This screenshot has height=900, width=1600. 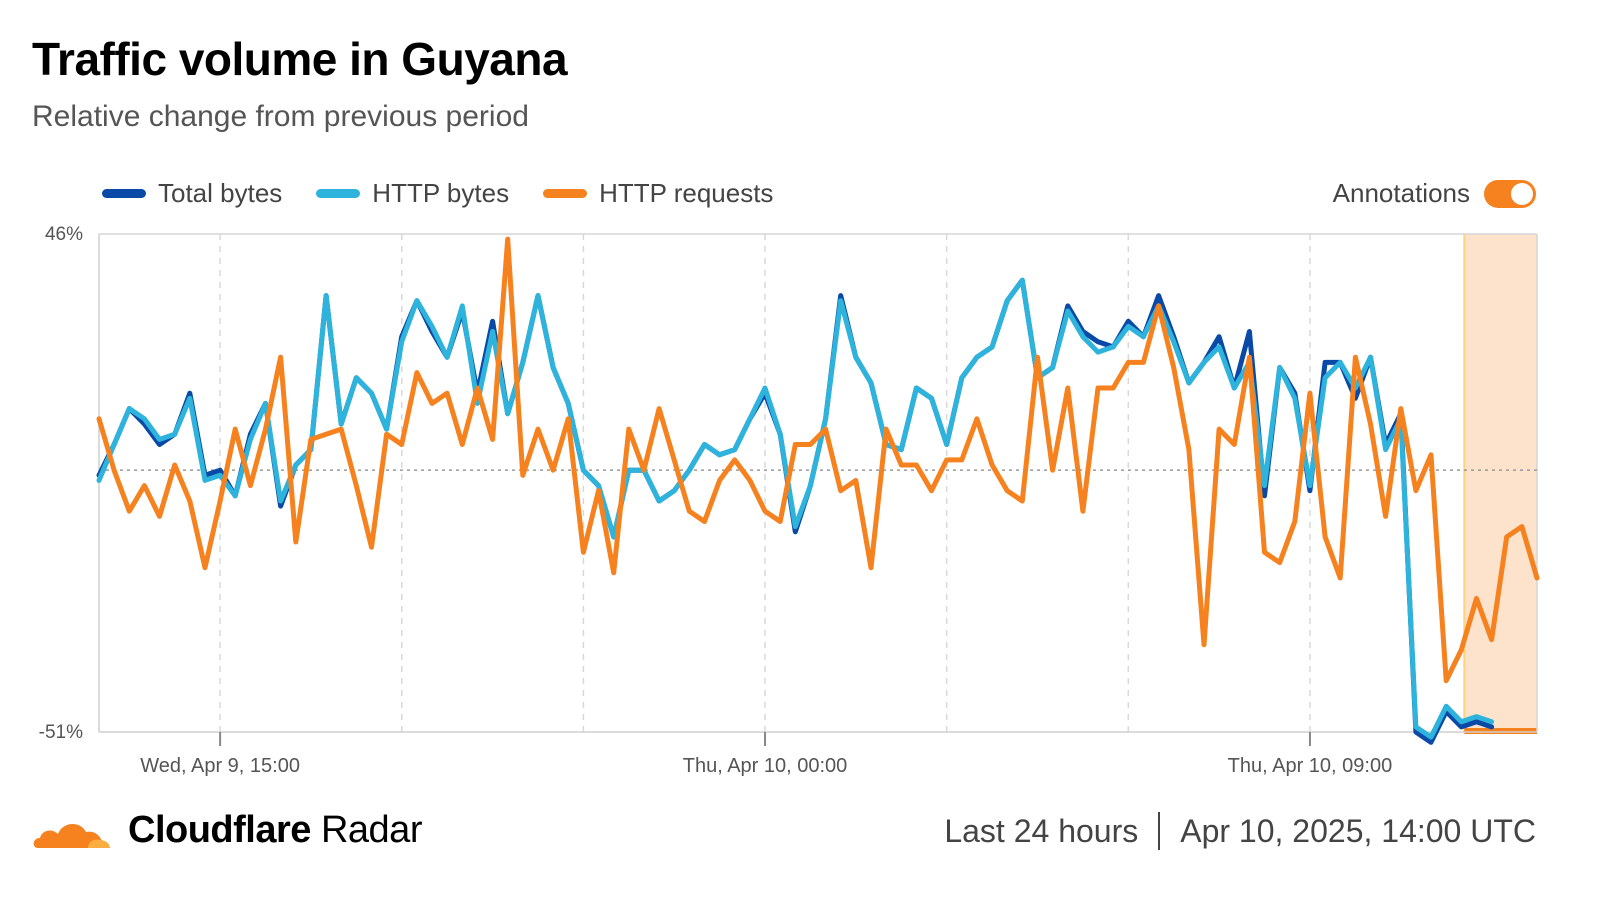 I want to click on footer-separator, so click(x=1159, y=831).